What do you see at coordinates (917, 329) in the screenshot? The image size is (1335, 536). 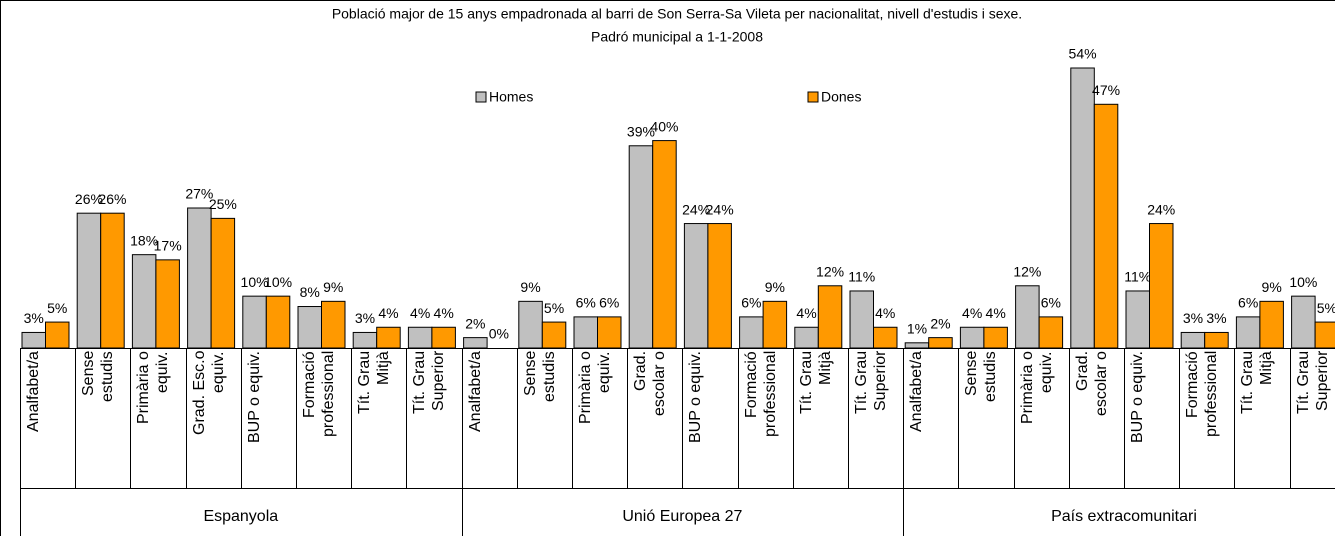 I see `data-label: 1%` at bounding box center [917, 329].